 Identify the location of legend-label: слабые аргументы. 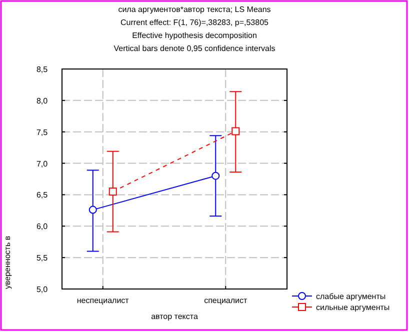
(351, 296).